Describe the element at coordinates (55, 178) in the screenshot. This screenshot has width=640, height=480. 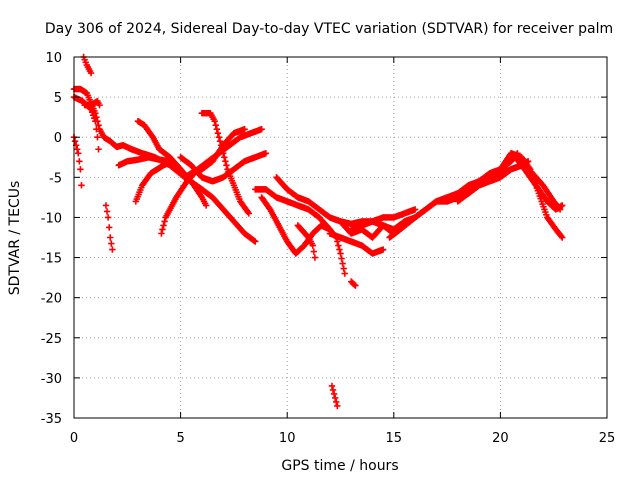
I see `y-tick-label: -5` at that location.